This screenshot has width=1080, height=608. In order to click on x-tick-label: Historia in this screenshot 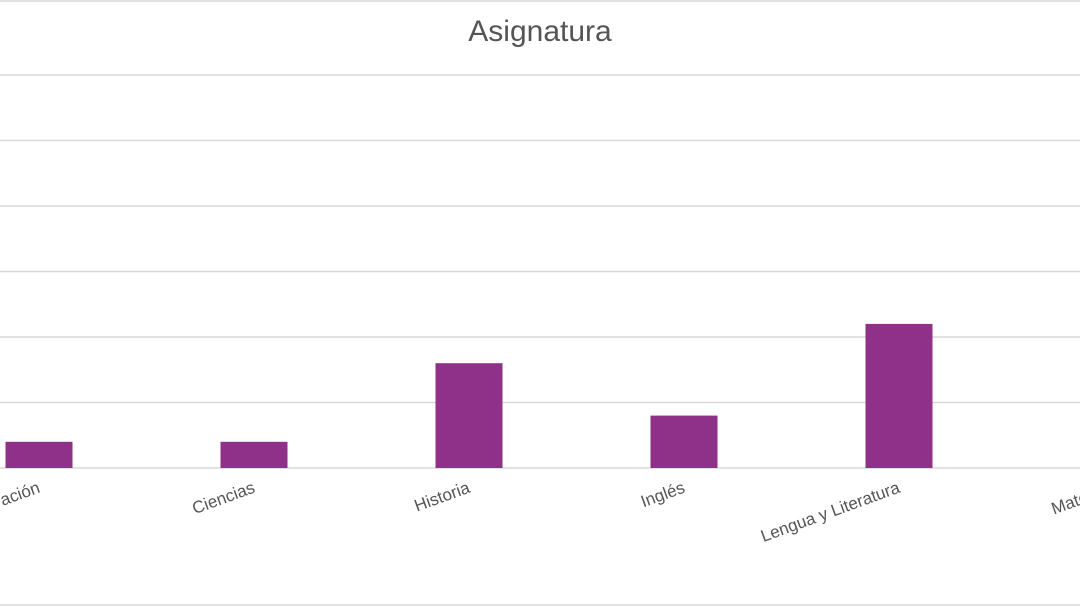, I will do `click(442, 497)`.